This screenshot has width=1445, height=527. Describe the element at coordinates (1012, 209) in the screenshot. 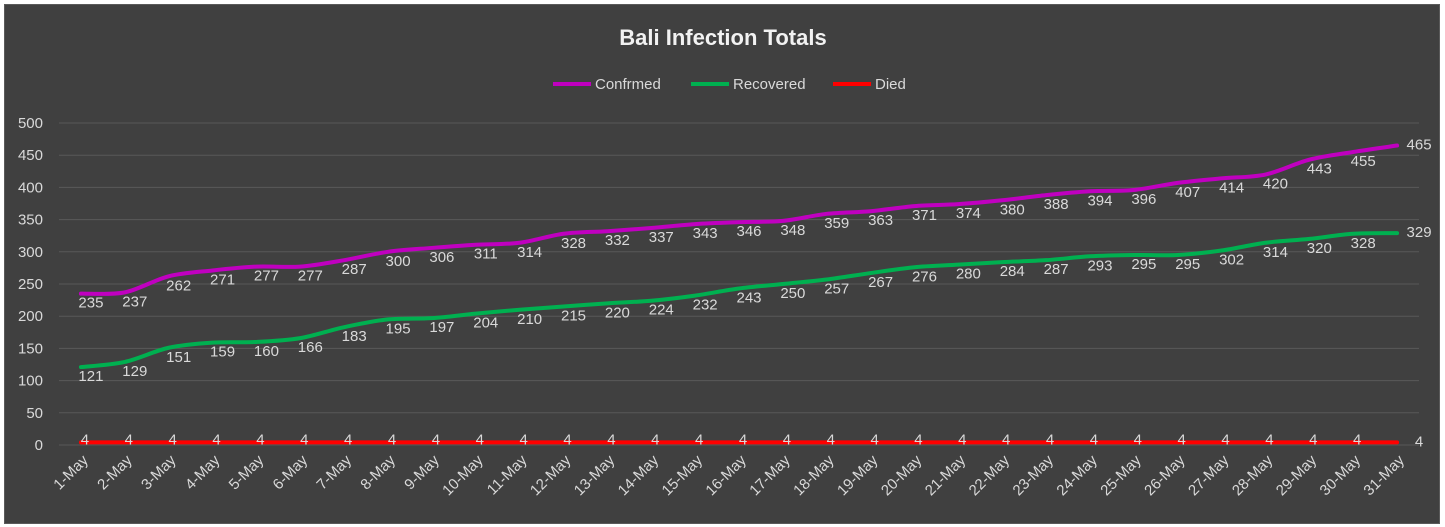

I see `data-label: 380` at that location.